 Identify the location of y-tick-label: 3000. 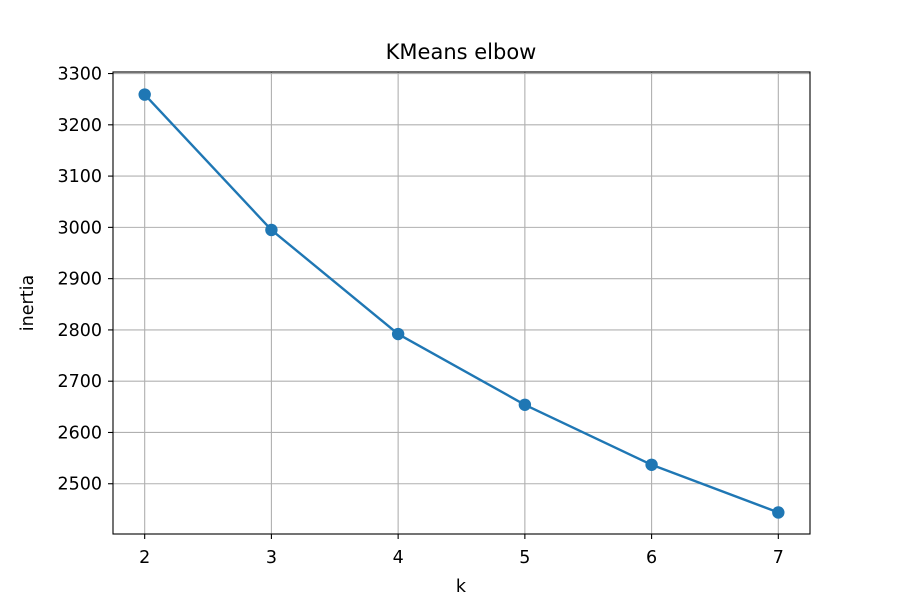
(79, 228).